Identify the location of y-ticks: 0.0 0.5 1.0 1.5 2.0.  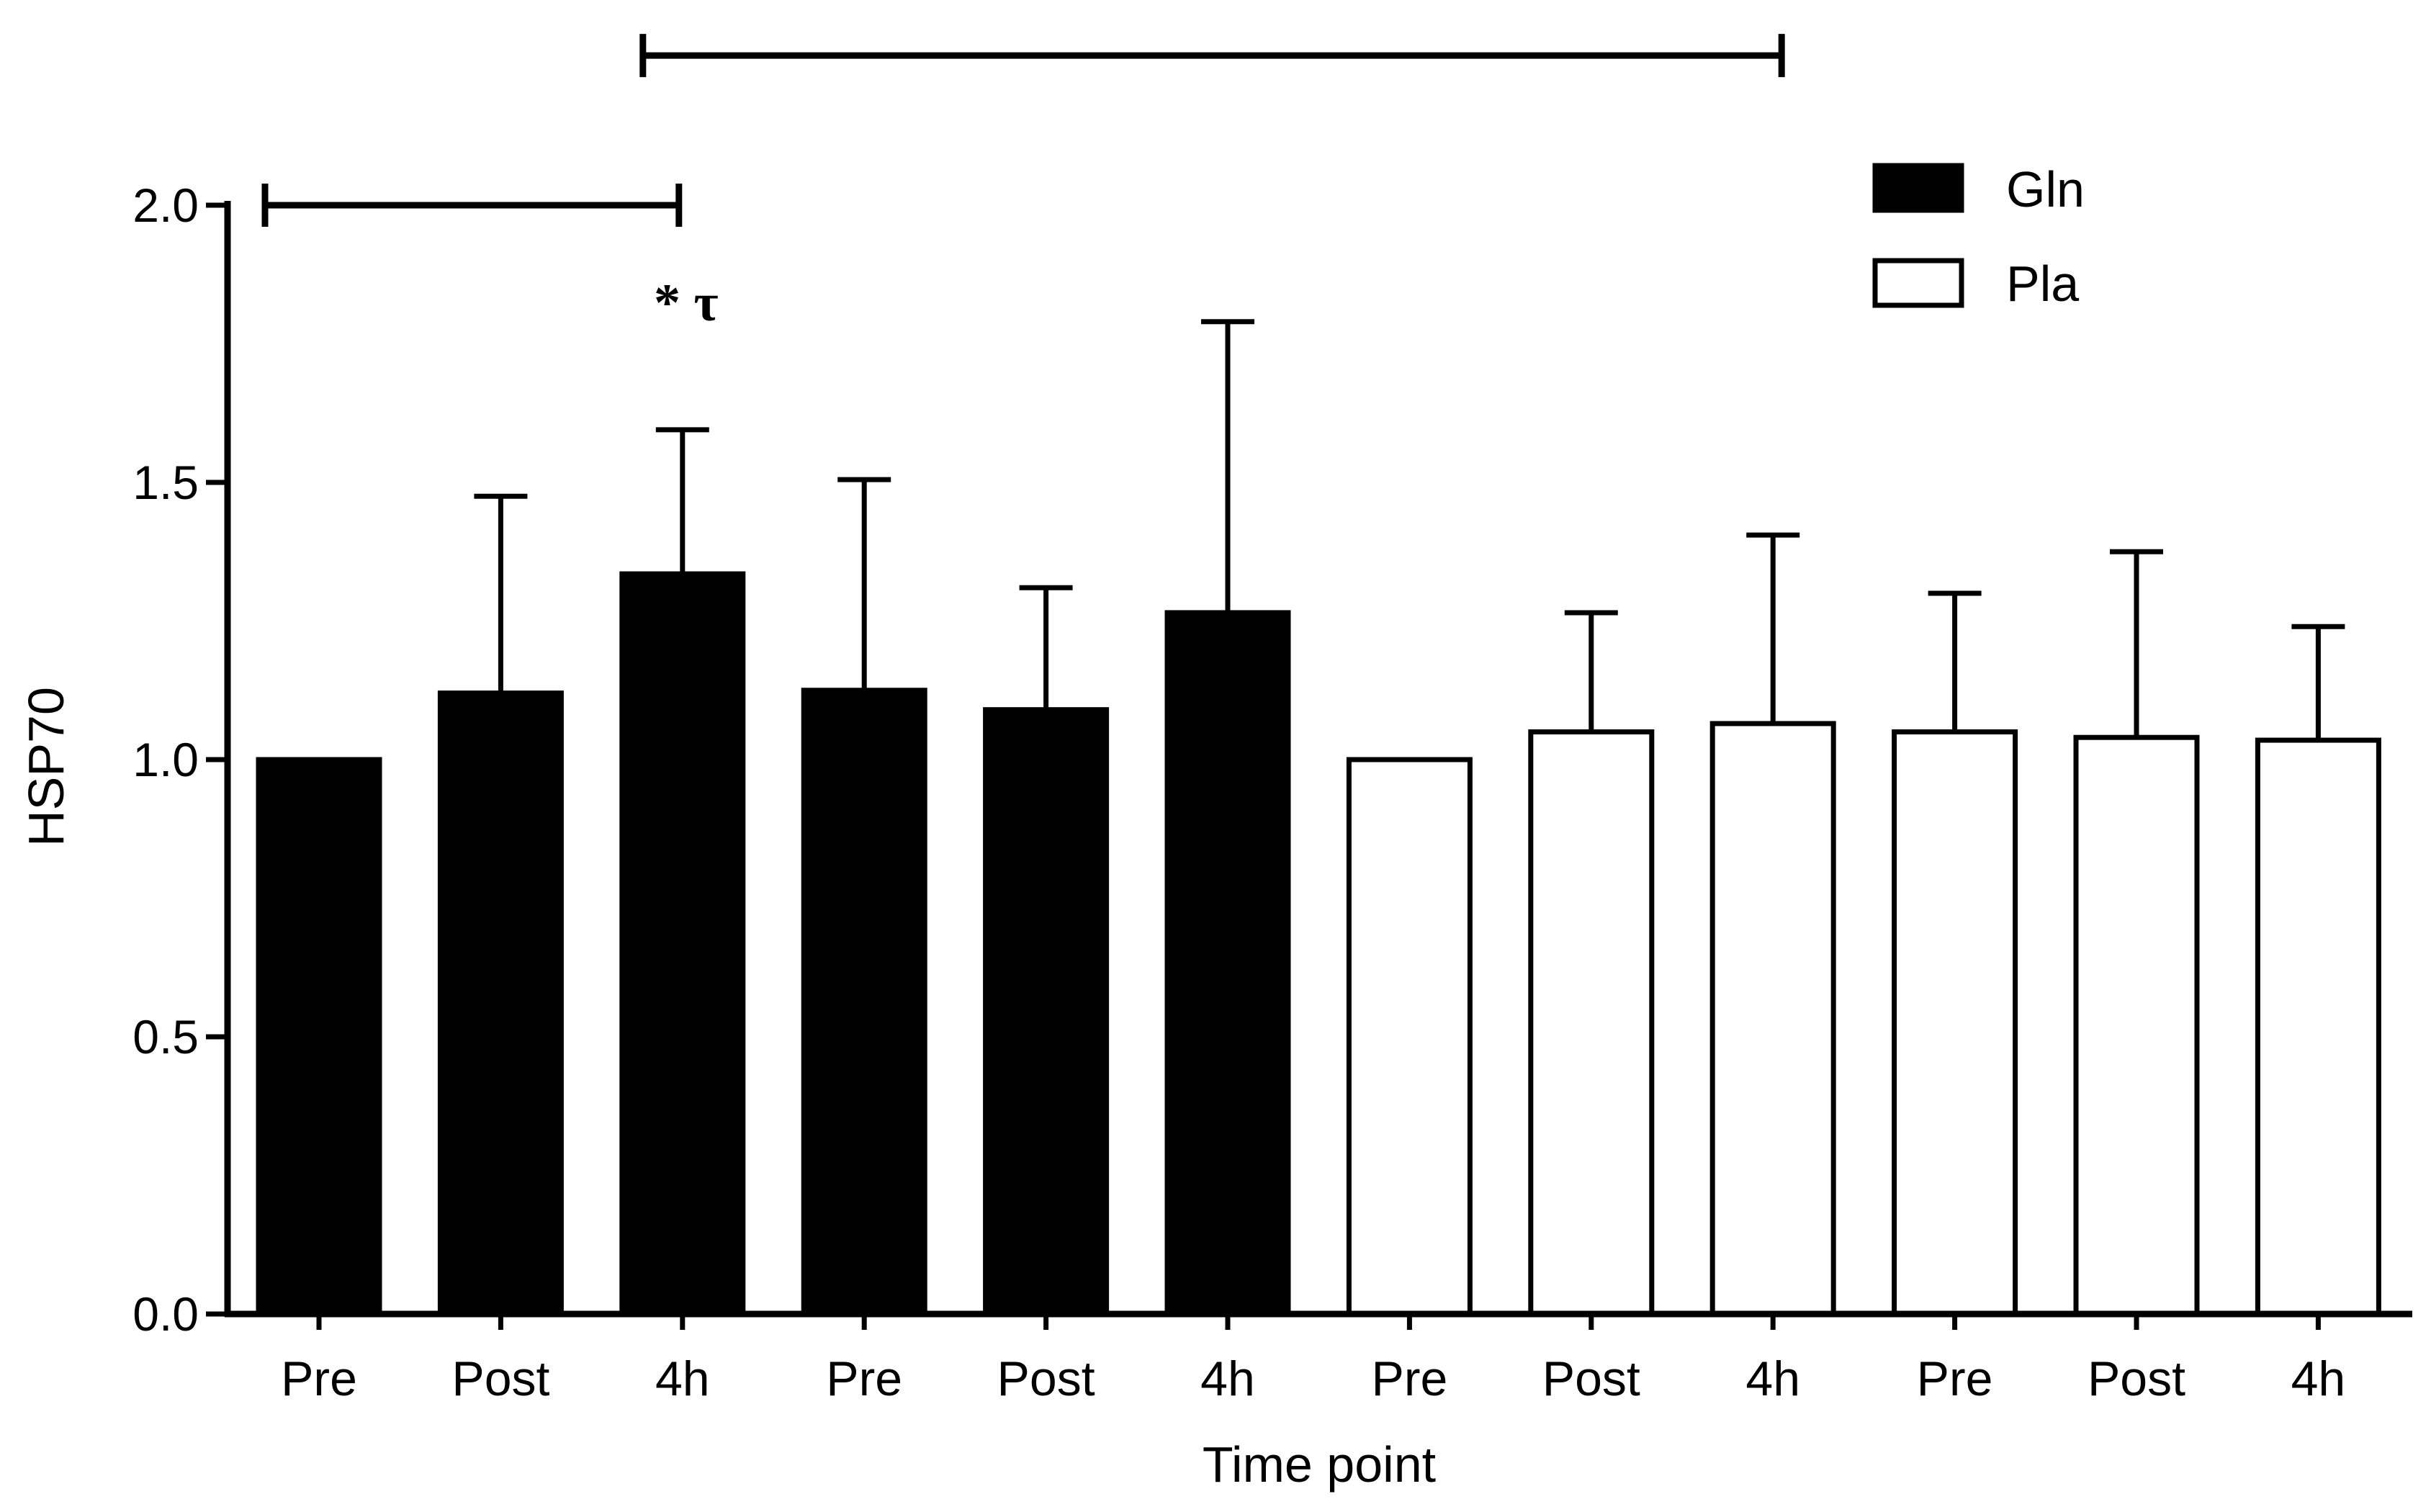
(180, 760).